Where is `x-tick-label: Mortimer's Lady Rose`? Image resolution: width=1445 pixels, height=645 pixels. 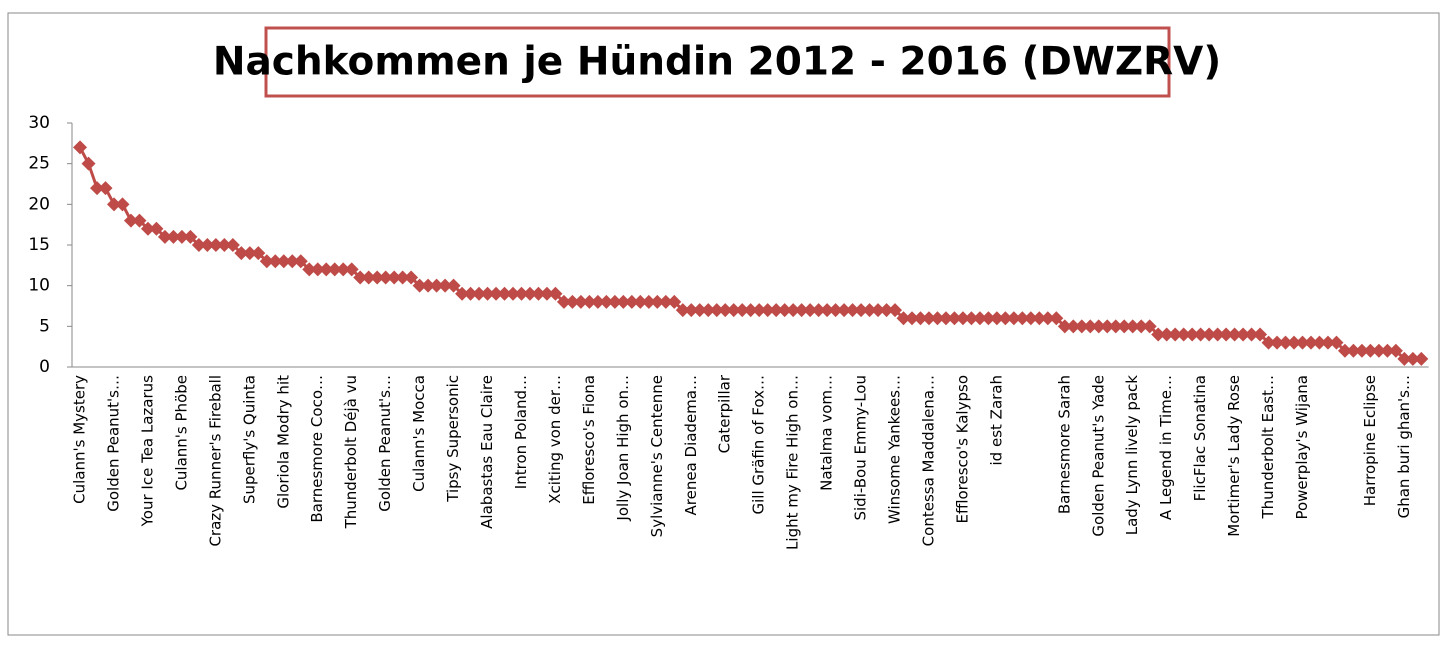 x-tick-label: Mortimer's Lady Rose is located at coordinates (1234, 456).